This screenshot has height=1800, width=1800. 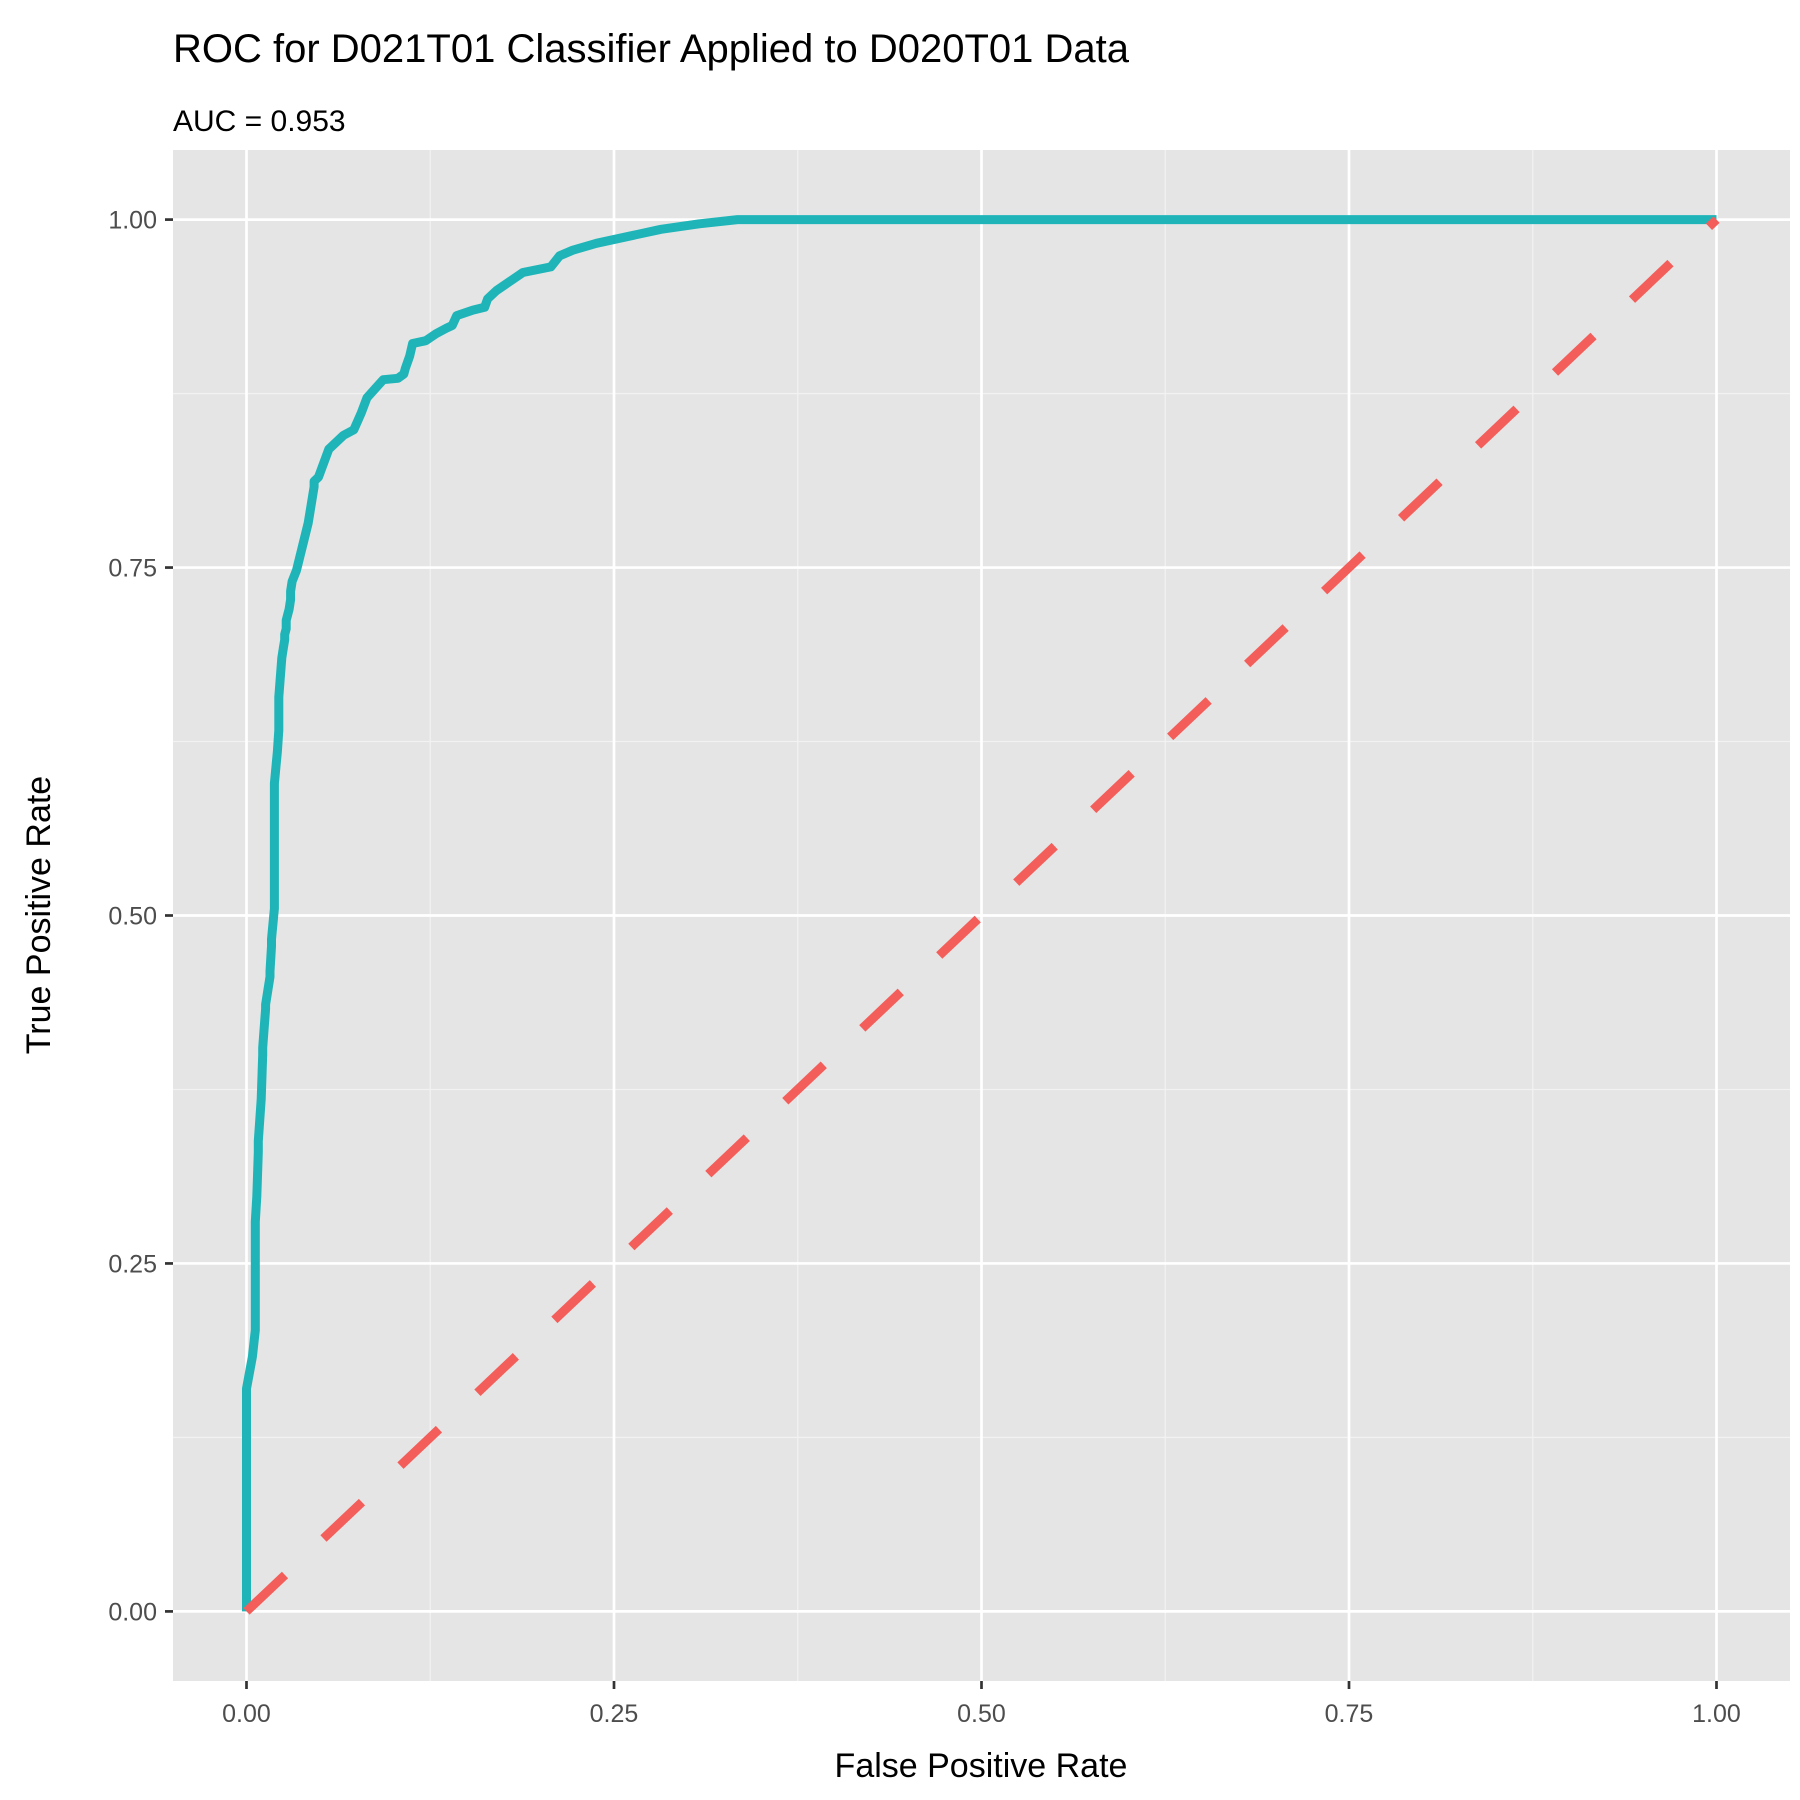 I want to click on x-tick-label: 0.25, so click(x=614, y=1714).